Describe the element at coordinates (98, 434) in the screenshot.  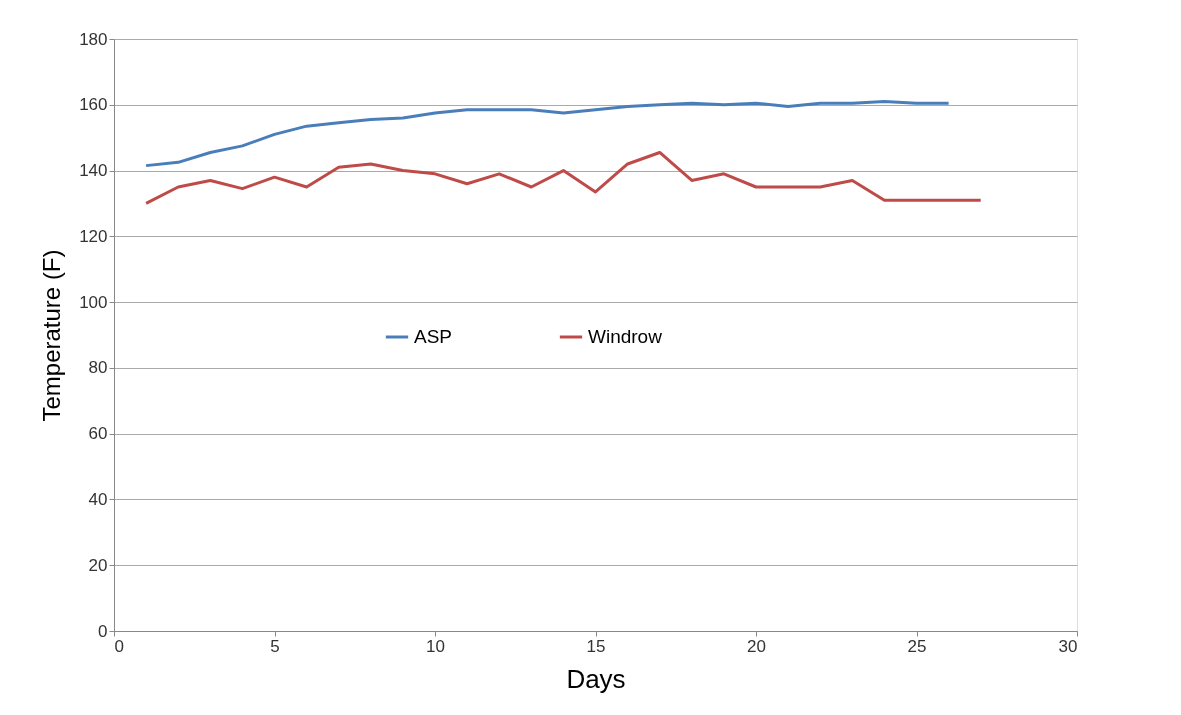
I see `y-tick-label: 60` at that location.